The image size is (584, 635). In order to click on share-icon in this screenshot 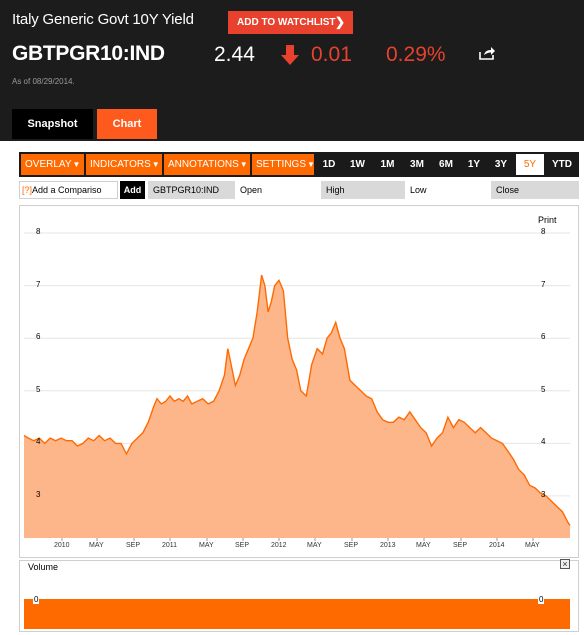, I will do `click(487, 53)`.